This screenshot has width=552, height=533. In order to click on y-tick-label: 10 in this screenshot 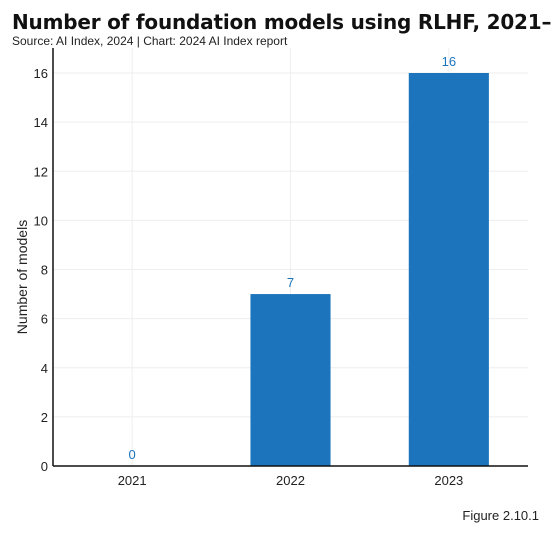, I will do `click(41, 220)`.